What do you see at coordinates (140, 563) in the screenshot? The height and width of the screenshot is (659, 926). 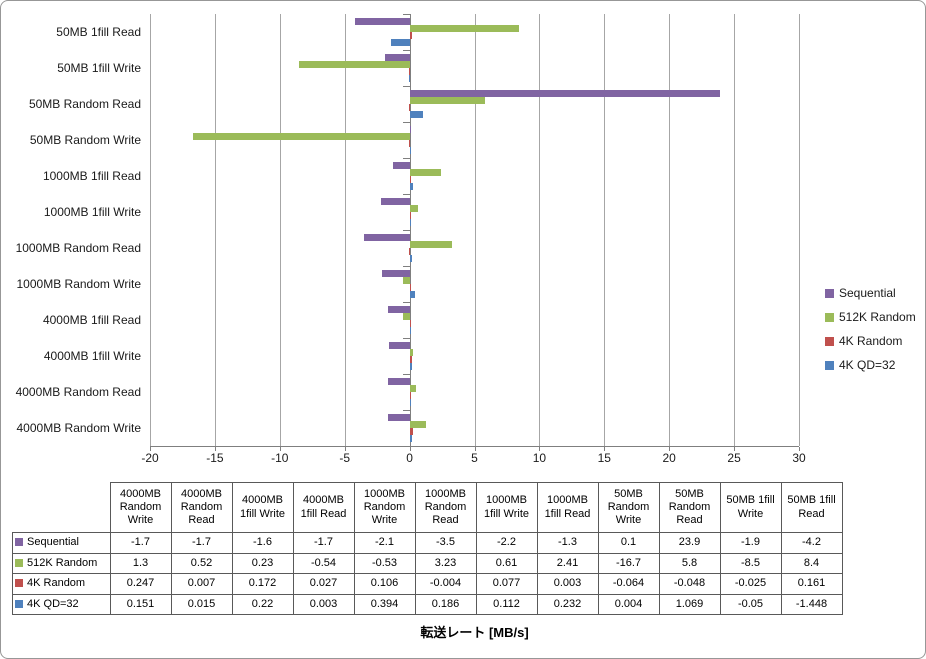 I see `table-cell: 1.3` at bounding box center [140, 563].